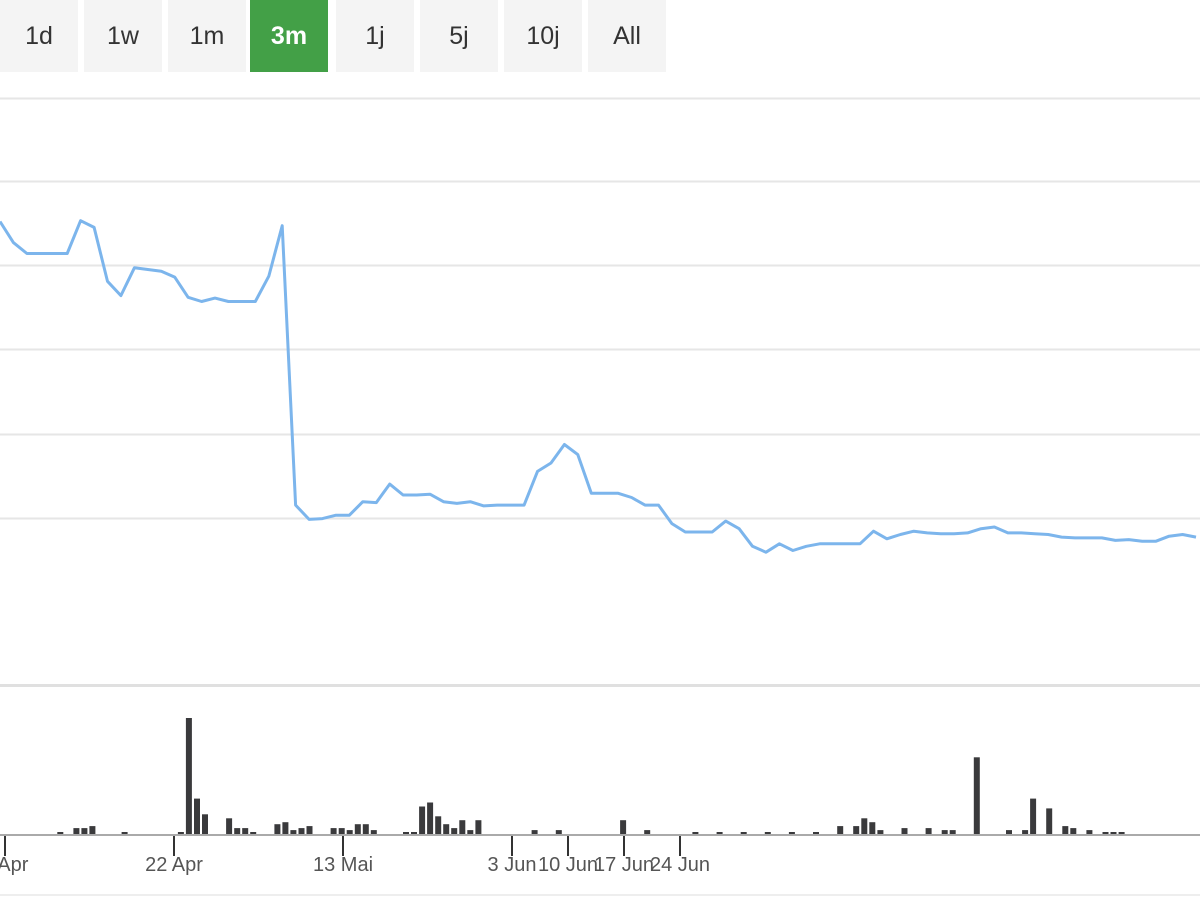 The height and width of the screenshot is (900, 1200). Describe the element at coordinates (512, 865) in the screenshot. I see `x-tick-label: 3 Jun` at that location.